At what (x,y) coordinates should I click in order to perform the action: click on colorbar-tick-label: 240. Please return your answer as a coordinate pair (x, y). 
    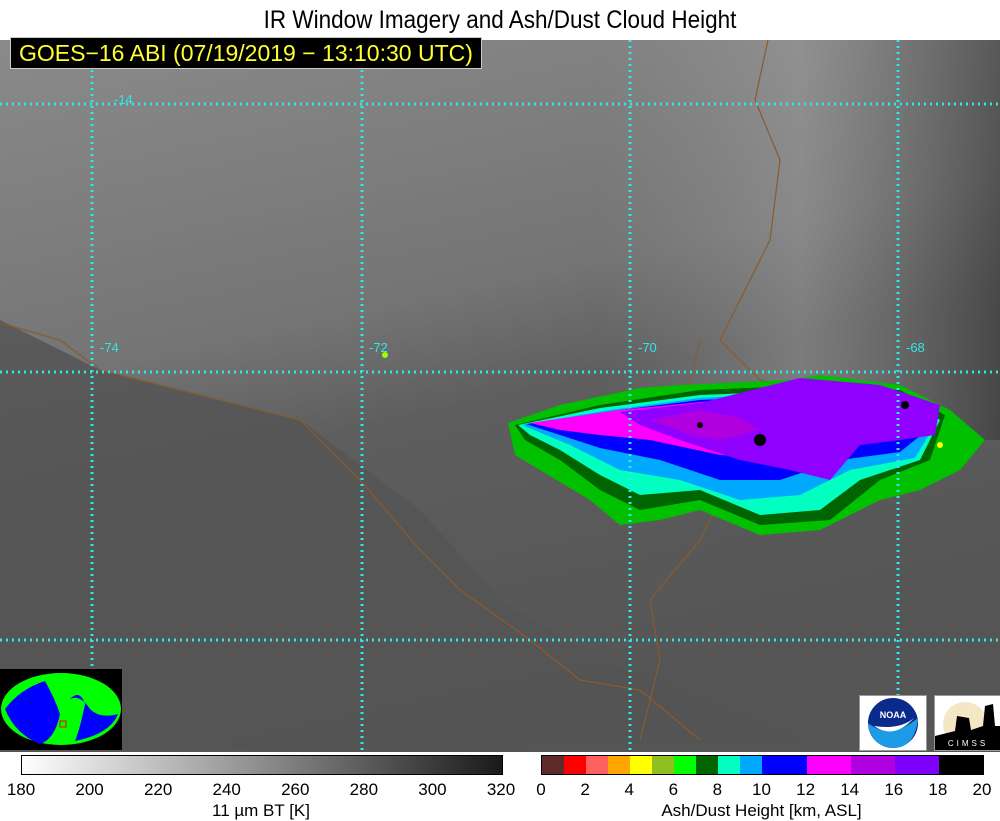
    Looking at the image, I should click on (226, 789).